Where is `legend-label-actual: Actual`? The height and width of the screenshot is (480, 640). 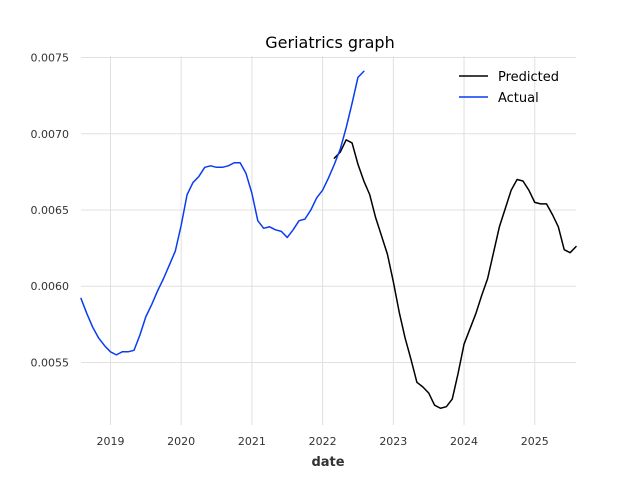
legend-label-actual: Actual is located at coordinates (518, 98).